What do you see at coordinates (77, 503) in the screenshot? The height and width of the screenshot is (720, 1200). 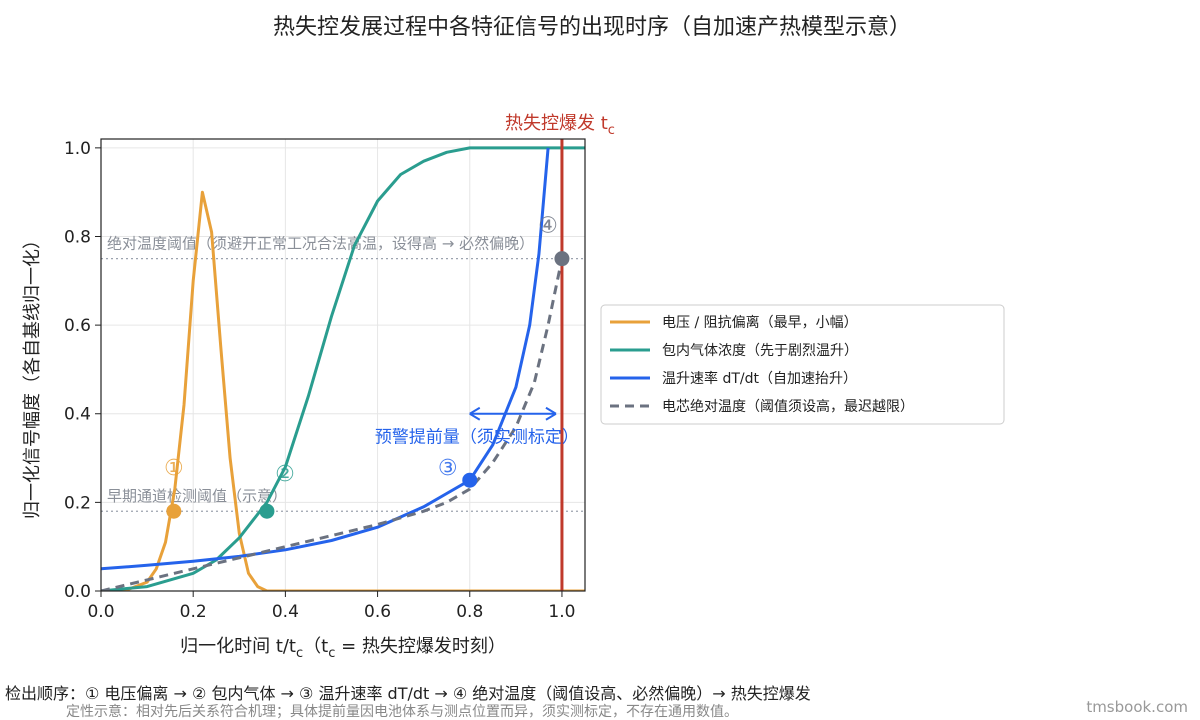 I see `y-tick-label: 0.2` at bounding box center [77, 503].